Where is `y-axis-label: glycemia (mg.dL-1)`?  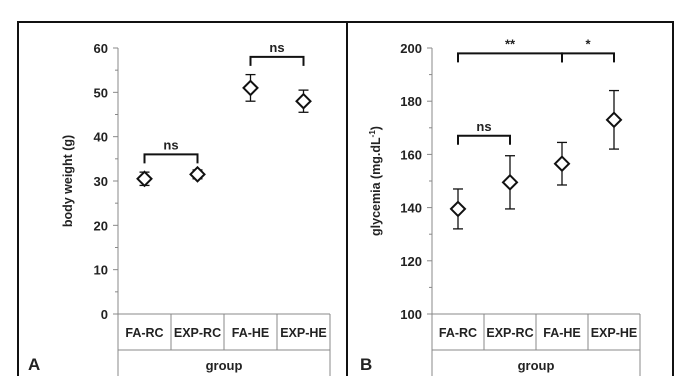 y-axis-label: glycemia (mg.dL-1) is located at coordinates (375, 181).